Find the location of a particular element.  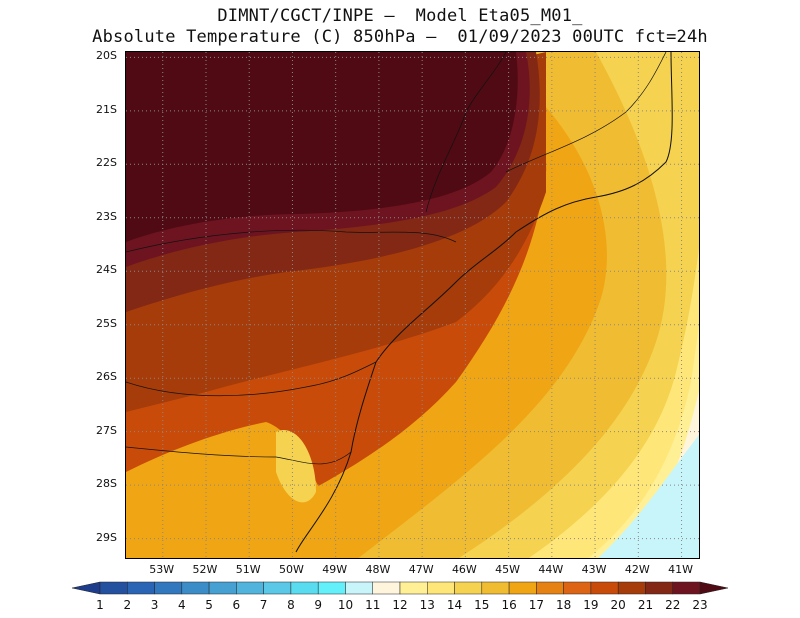

colorbar-level-label: 9 is located at coordinates (318, 605).